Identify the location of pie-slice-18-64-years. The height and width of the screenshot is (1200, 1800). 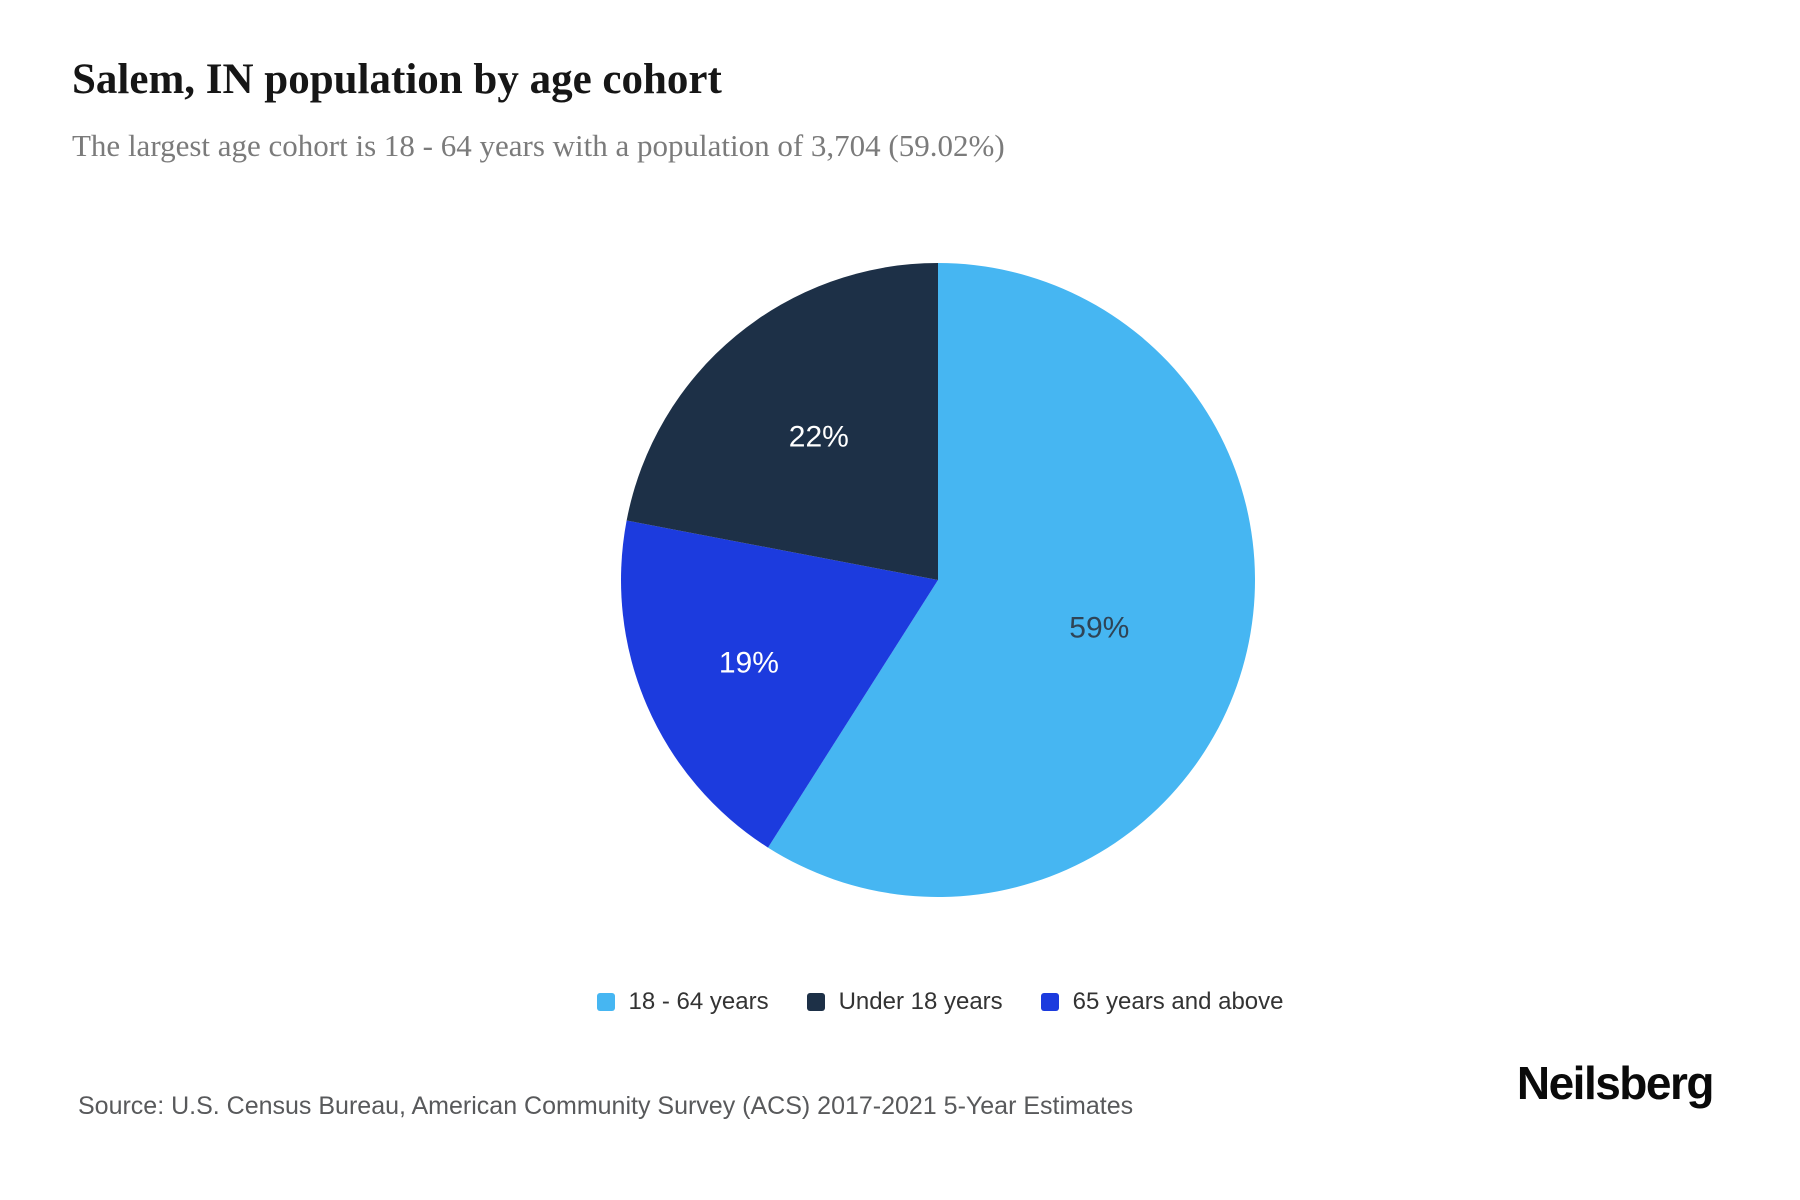
(1011, 580).